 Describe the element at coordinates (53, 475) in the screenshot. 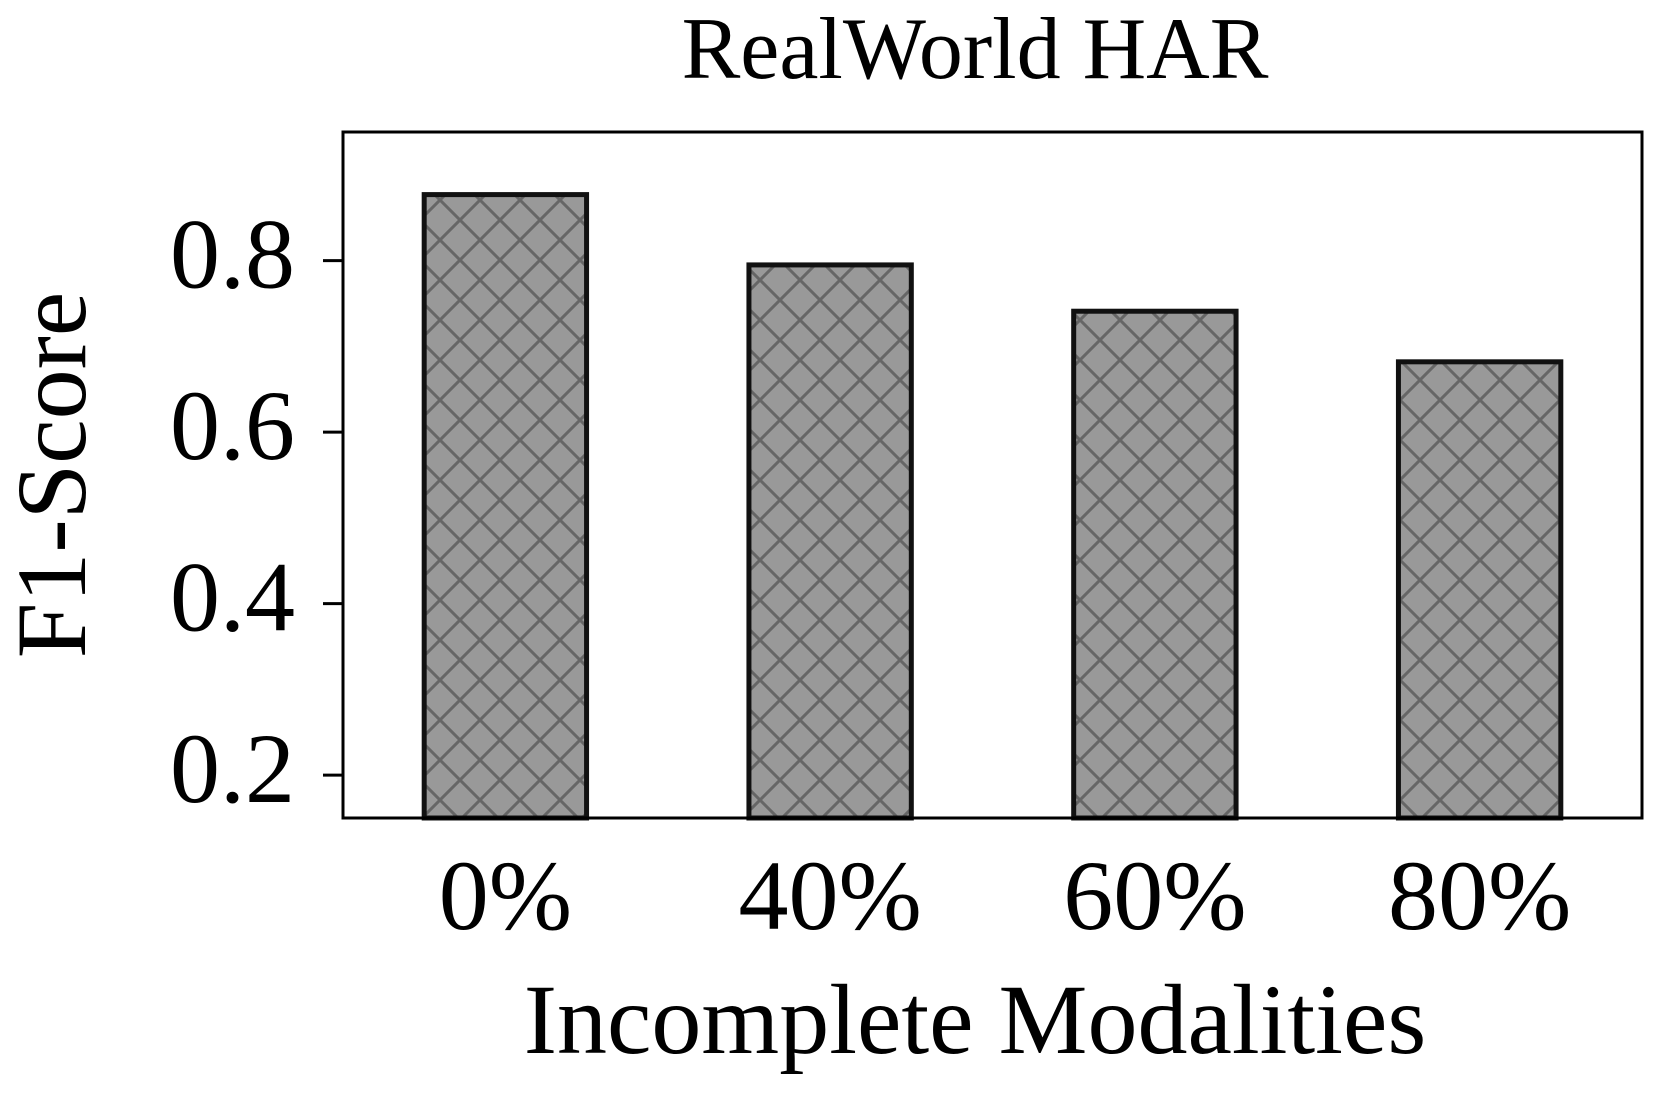

I see `y-axis-label: F1-Score` at that location.